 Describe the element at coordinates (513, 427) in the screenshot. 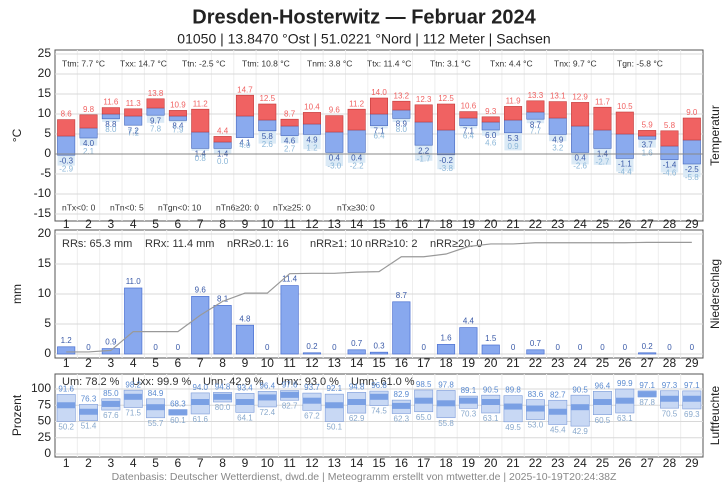

I see `min-label: 49.5` at that location.